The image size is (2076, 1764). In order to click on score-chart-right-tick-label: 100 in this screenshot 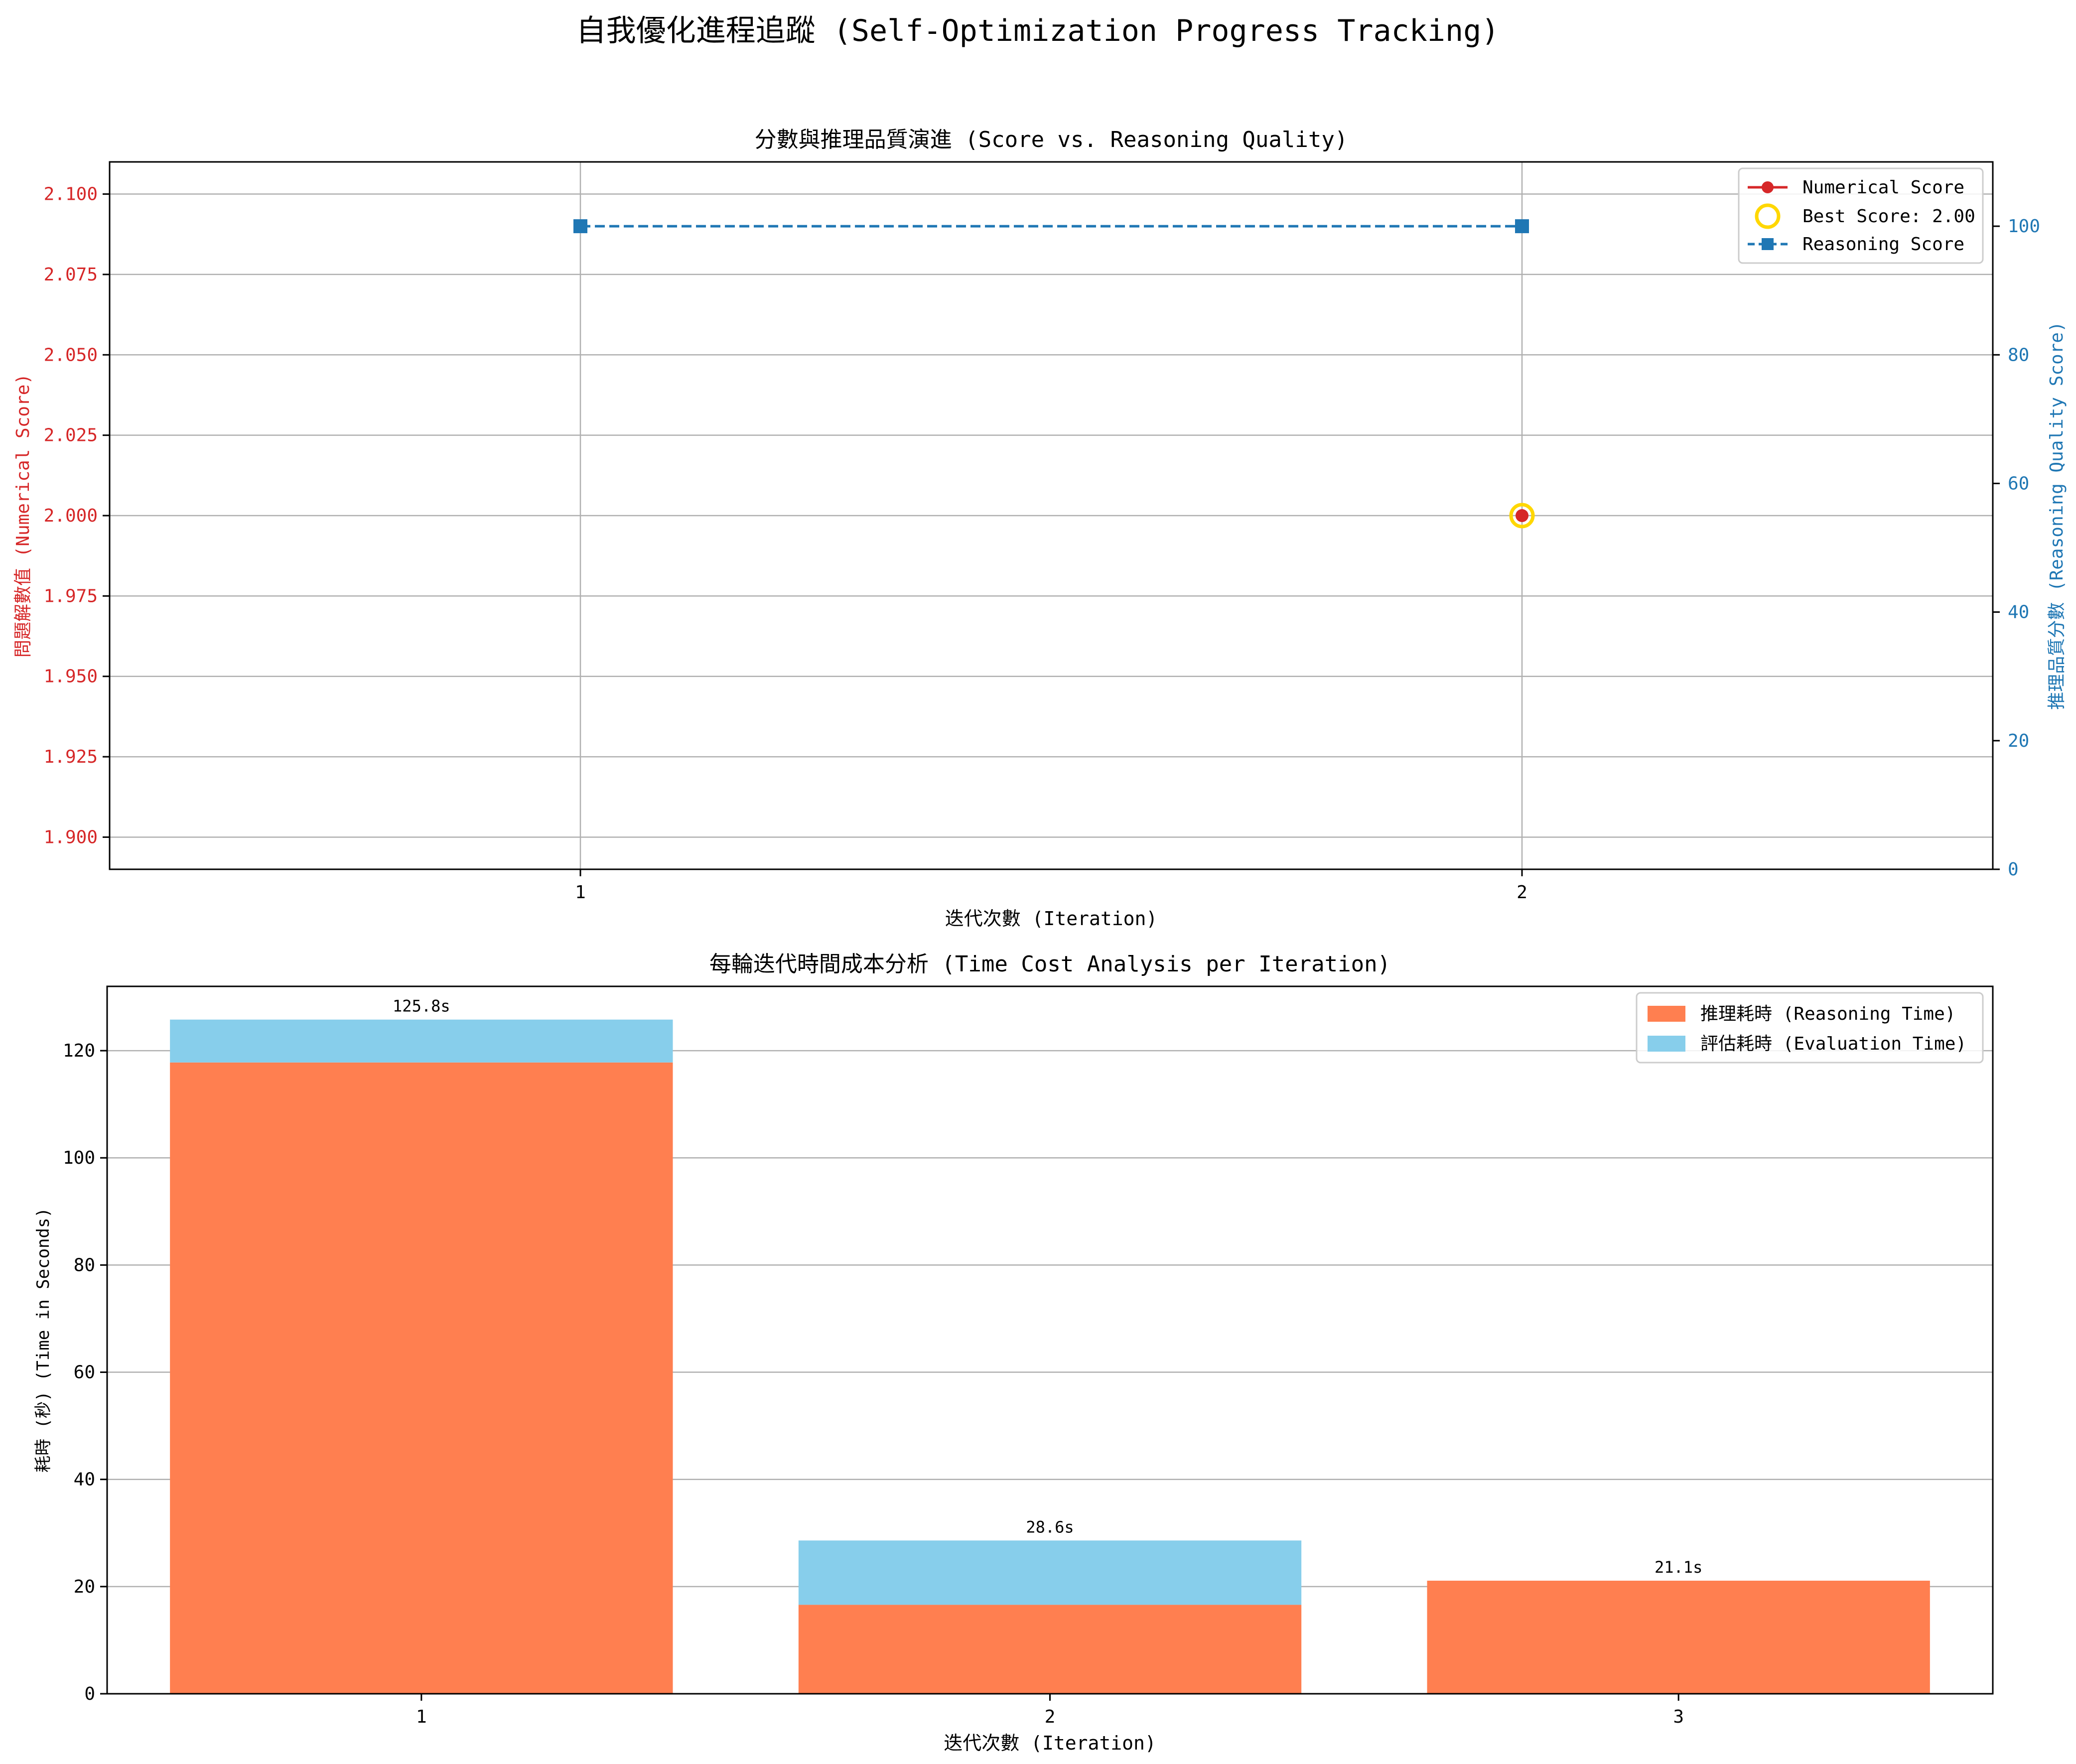, I will do `click(2024, 227)`.